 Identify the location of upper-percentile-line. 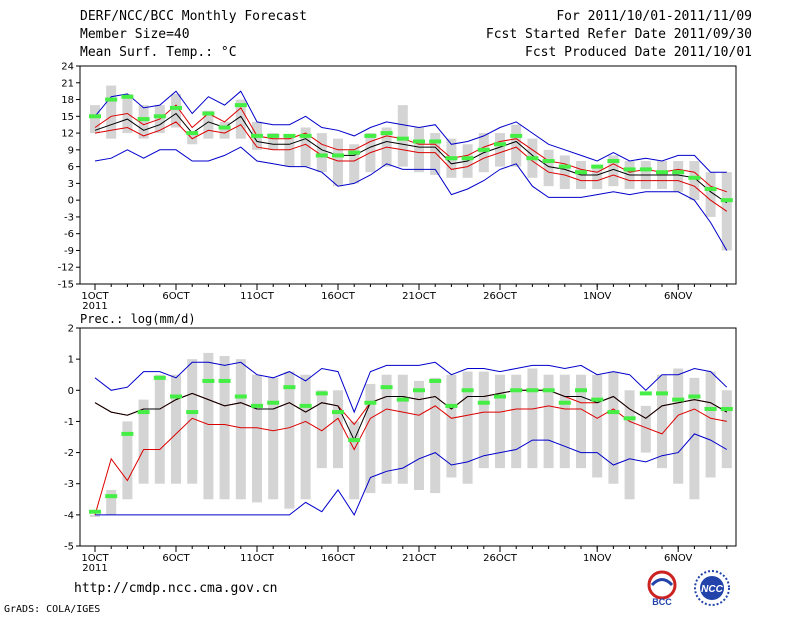
(410, 148).